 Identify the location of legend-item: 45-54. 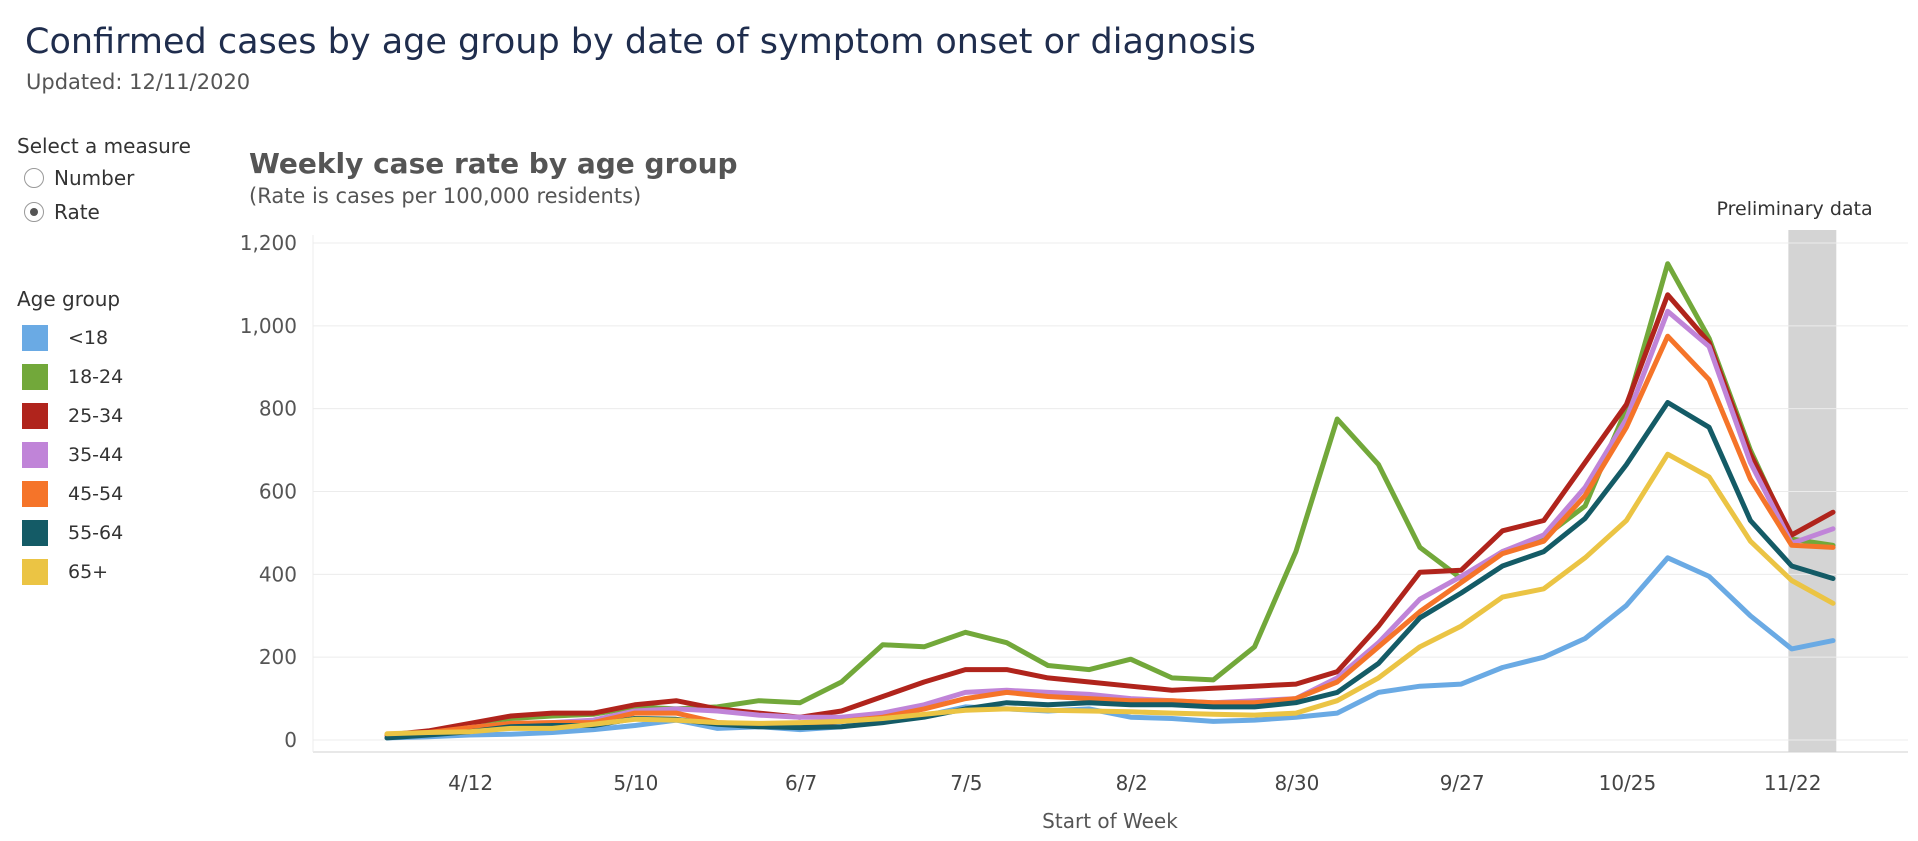
(72, 493).